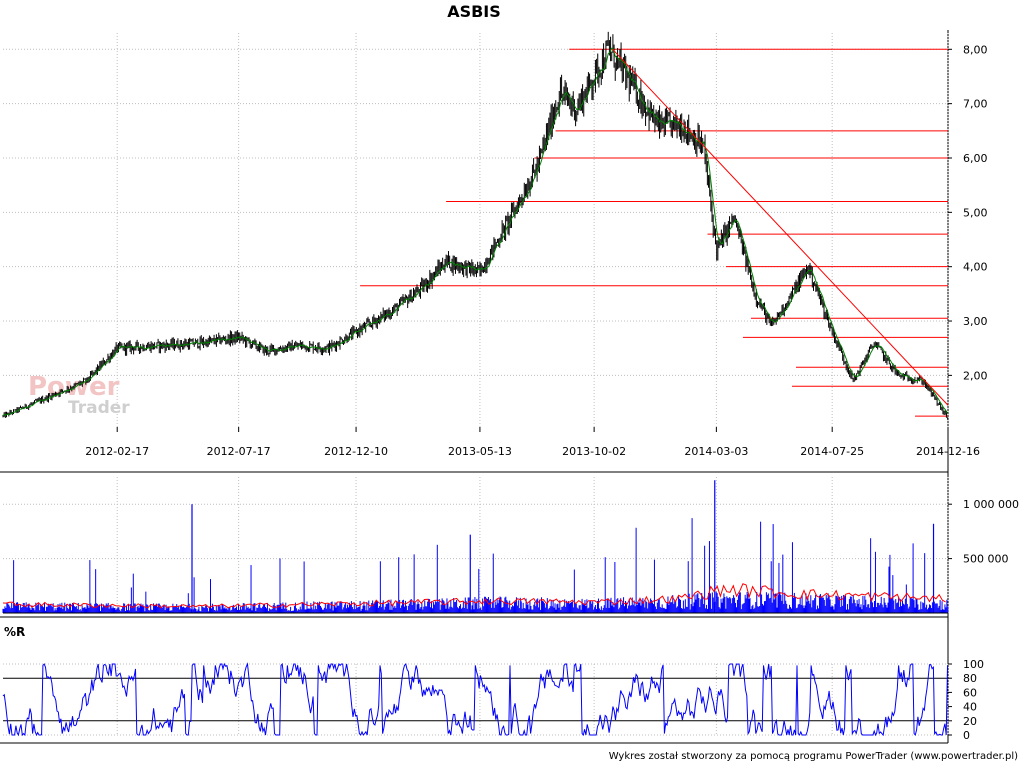 The image size is (1024, 768). Describe the element at coordinates (991, 504) in the screenshot. I see `y-tick-label: 1 000 000` at that location.